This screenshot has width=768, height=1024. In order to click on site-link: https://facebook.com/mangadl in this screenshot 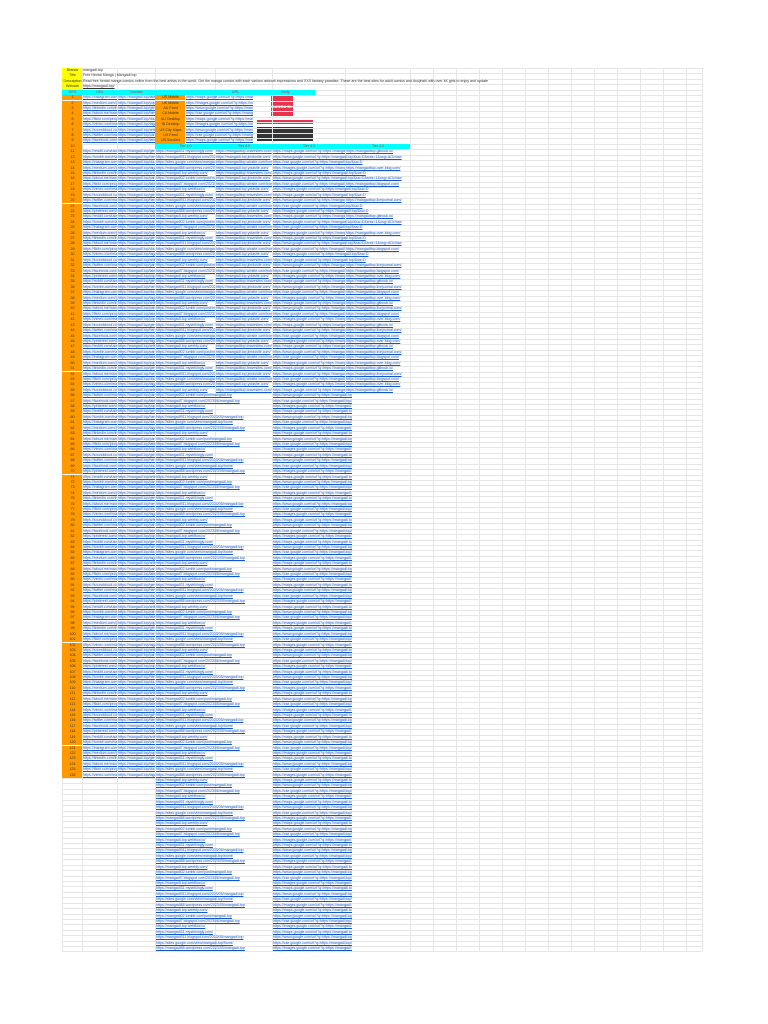, I will do `click(100, 465)`.